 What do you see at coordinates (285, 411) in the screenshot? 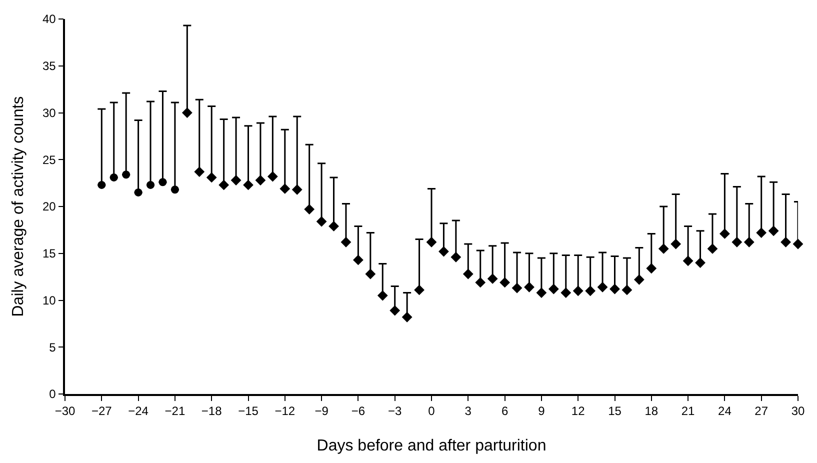
I see `x-tick-label: −12` at bounding box center [285, 411].